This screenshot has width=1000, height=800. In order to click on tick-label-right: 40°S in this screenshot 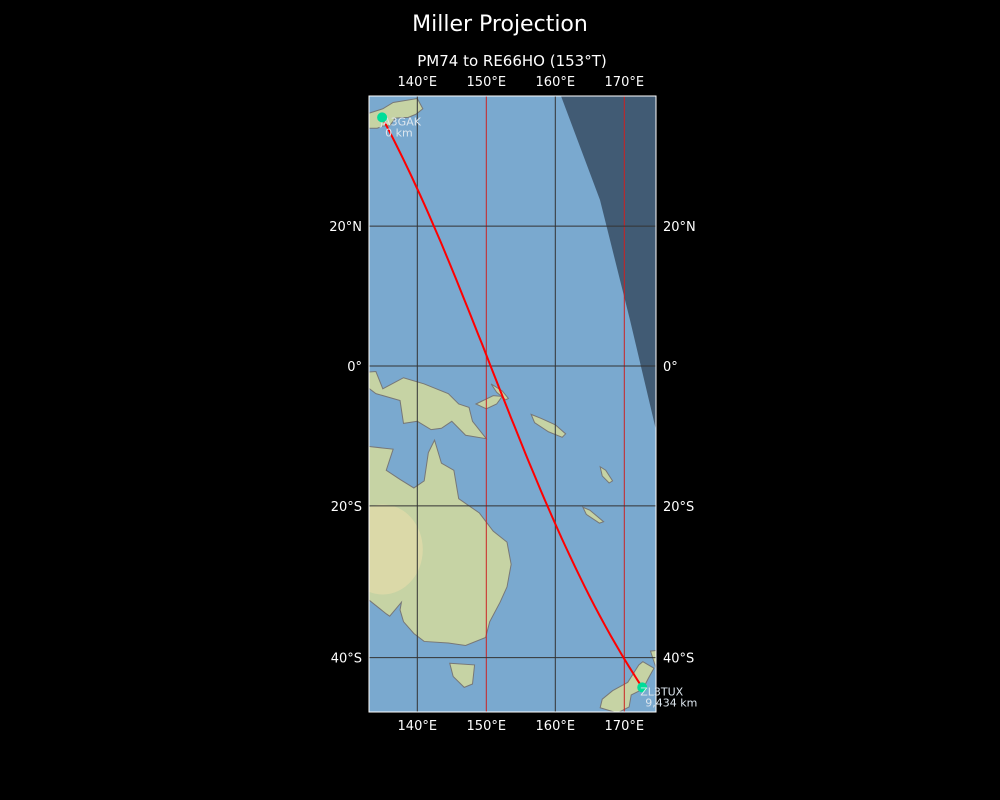, I will do `click(678, 659)`.